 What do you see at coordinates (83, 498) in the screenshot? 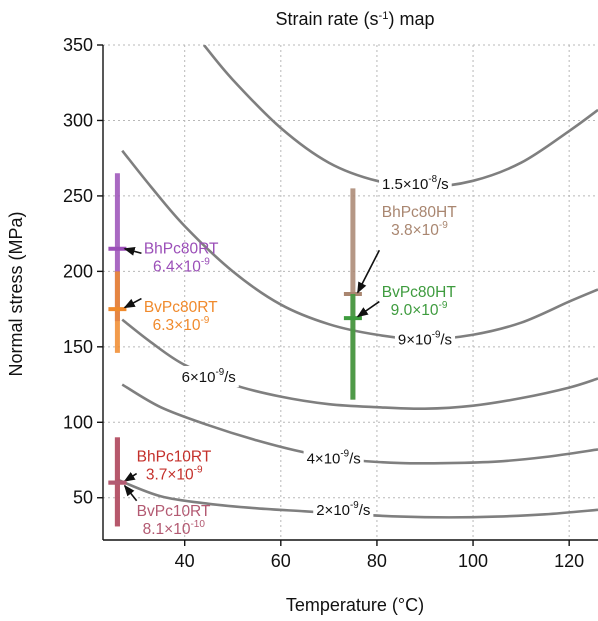
I see `y-tick-label: 50` at bounding box center [83, 498].